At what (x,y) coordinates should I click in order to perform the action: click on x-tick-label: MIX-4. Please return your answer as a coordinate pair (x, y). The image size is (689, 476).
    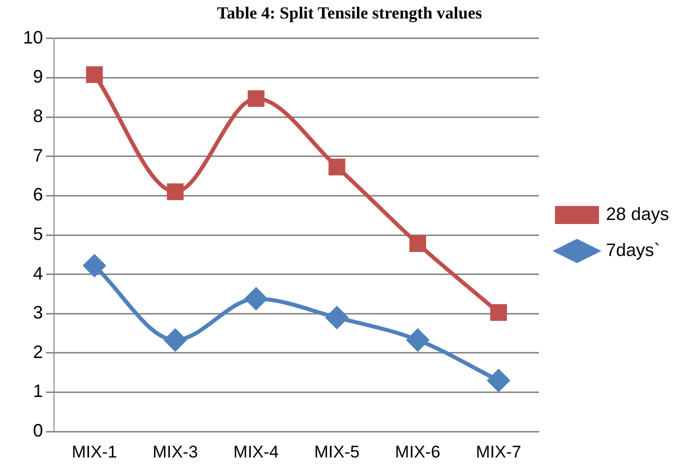
    Looking at the image, I should click on (256, 452).